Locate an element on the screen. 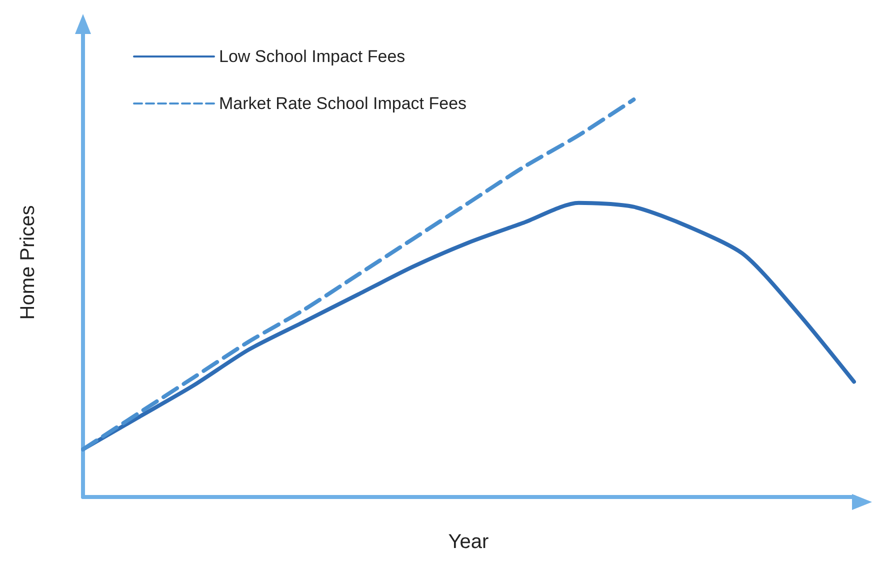  legend-label: Market Rate School Impact Fees is located at coordinates (343, 103).